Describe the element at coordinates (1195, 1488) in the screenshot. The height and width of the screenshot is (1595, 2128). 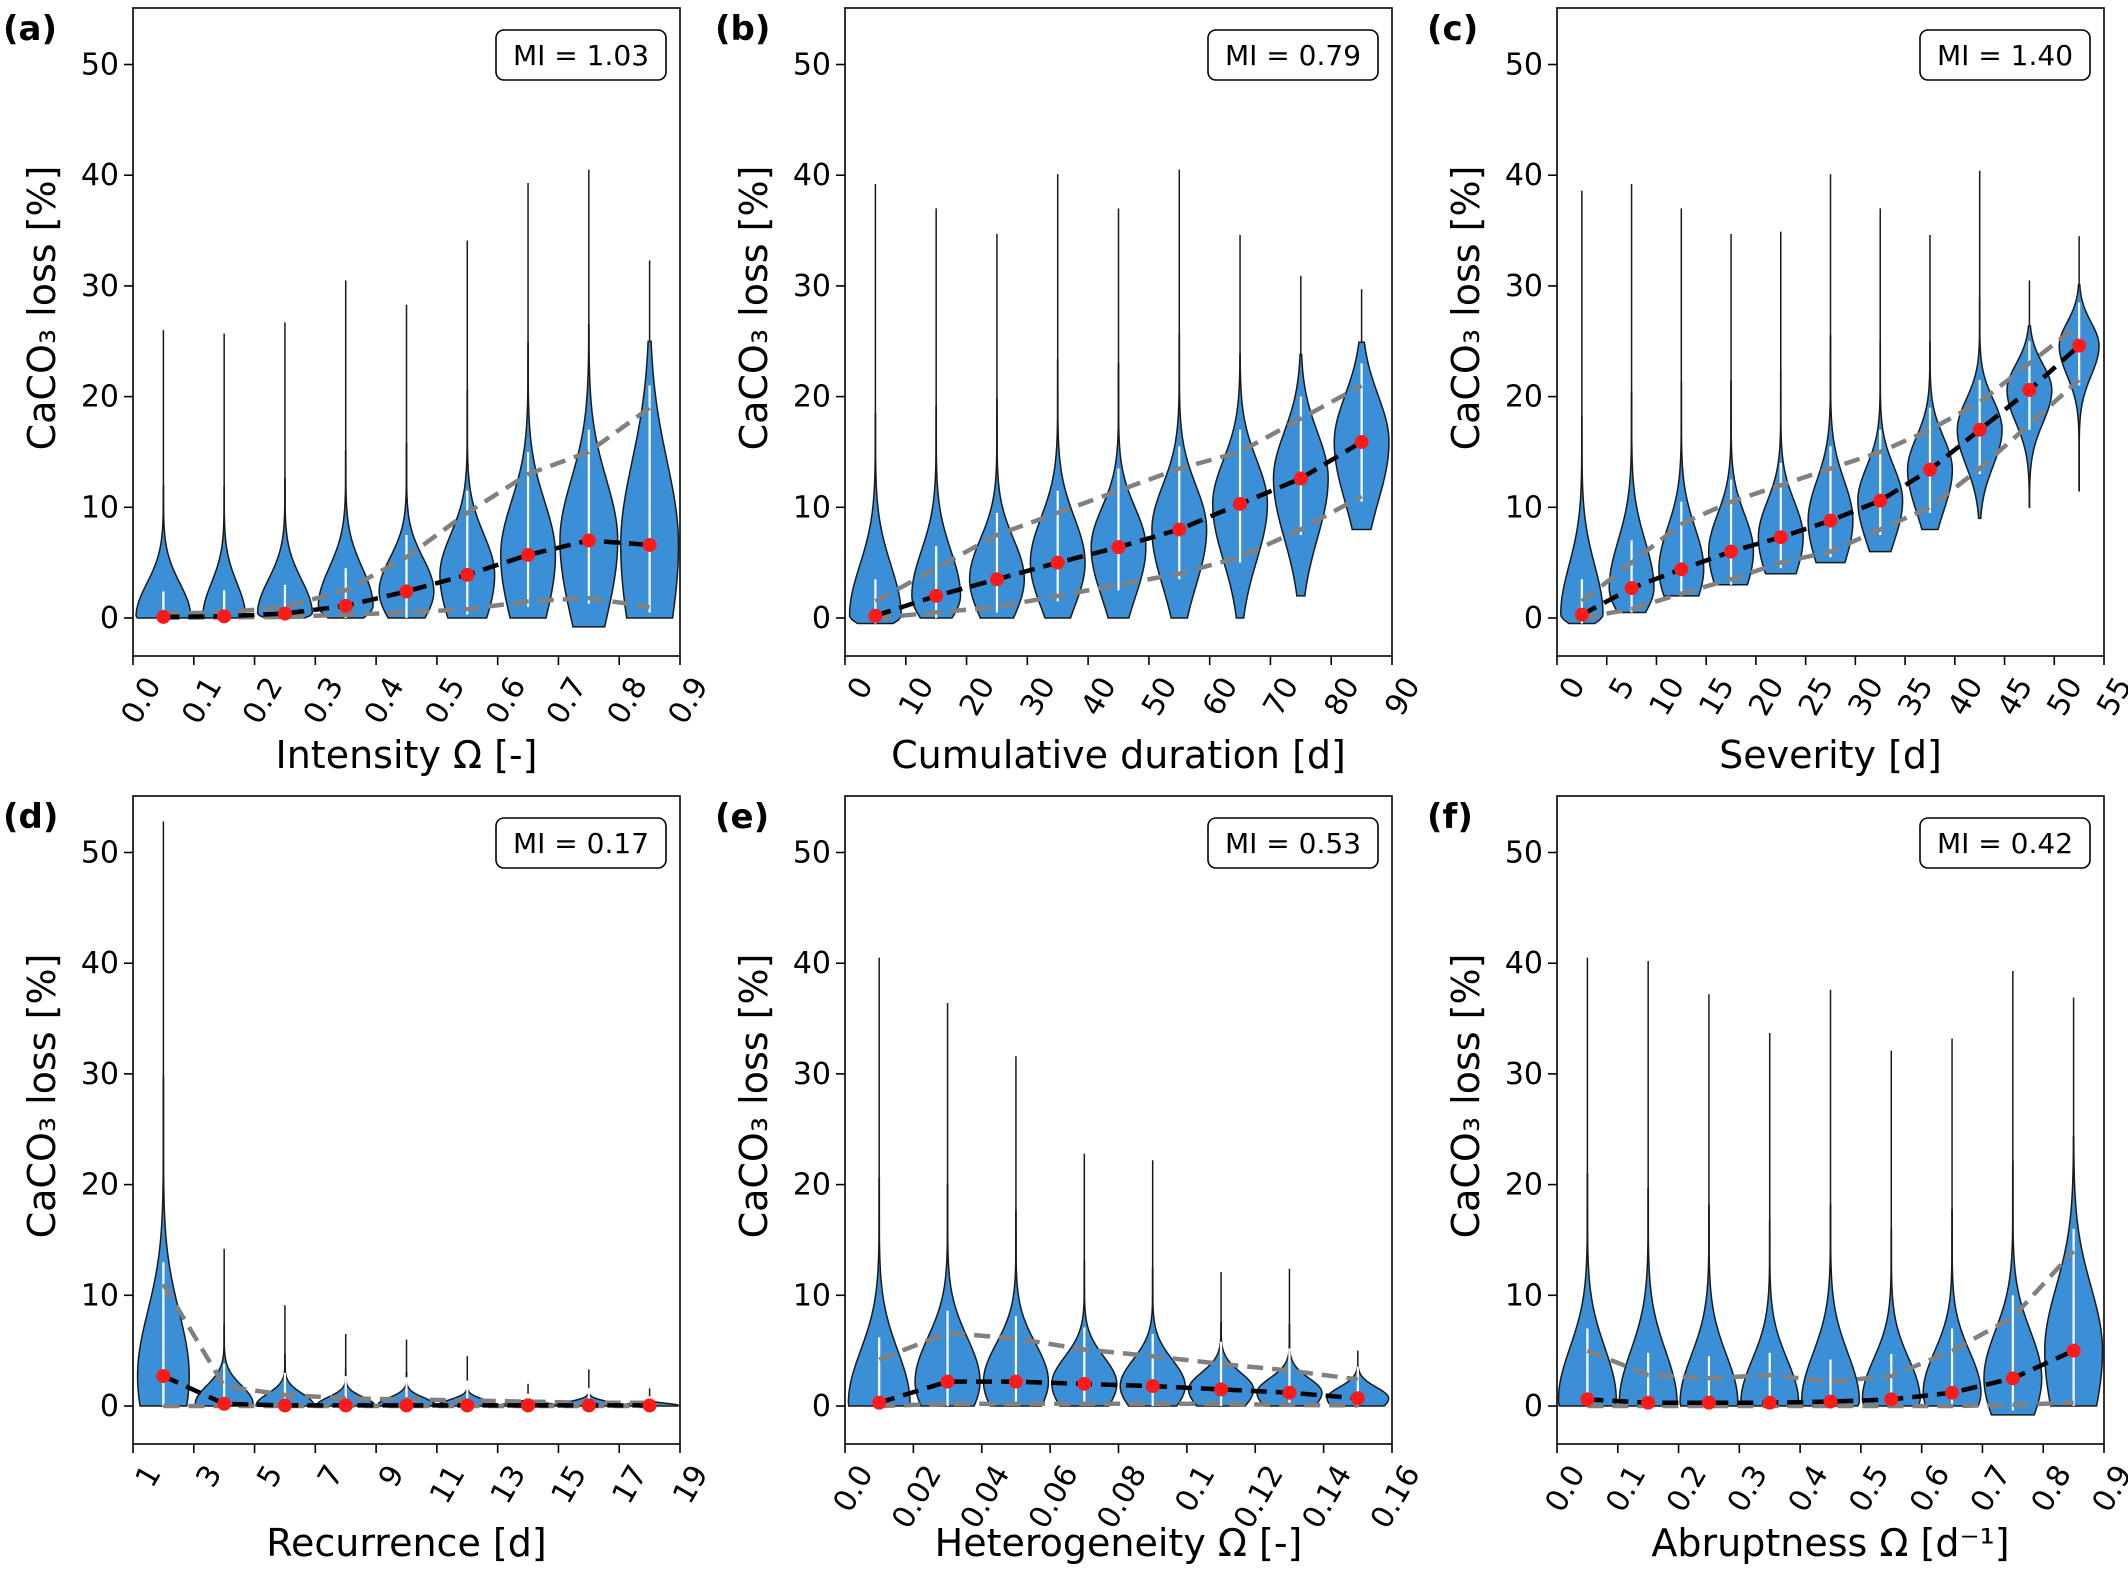
I see `x-tick-label: 0.1` at that location.